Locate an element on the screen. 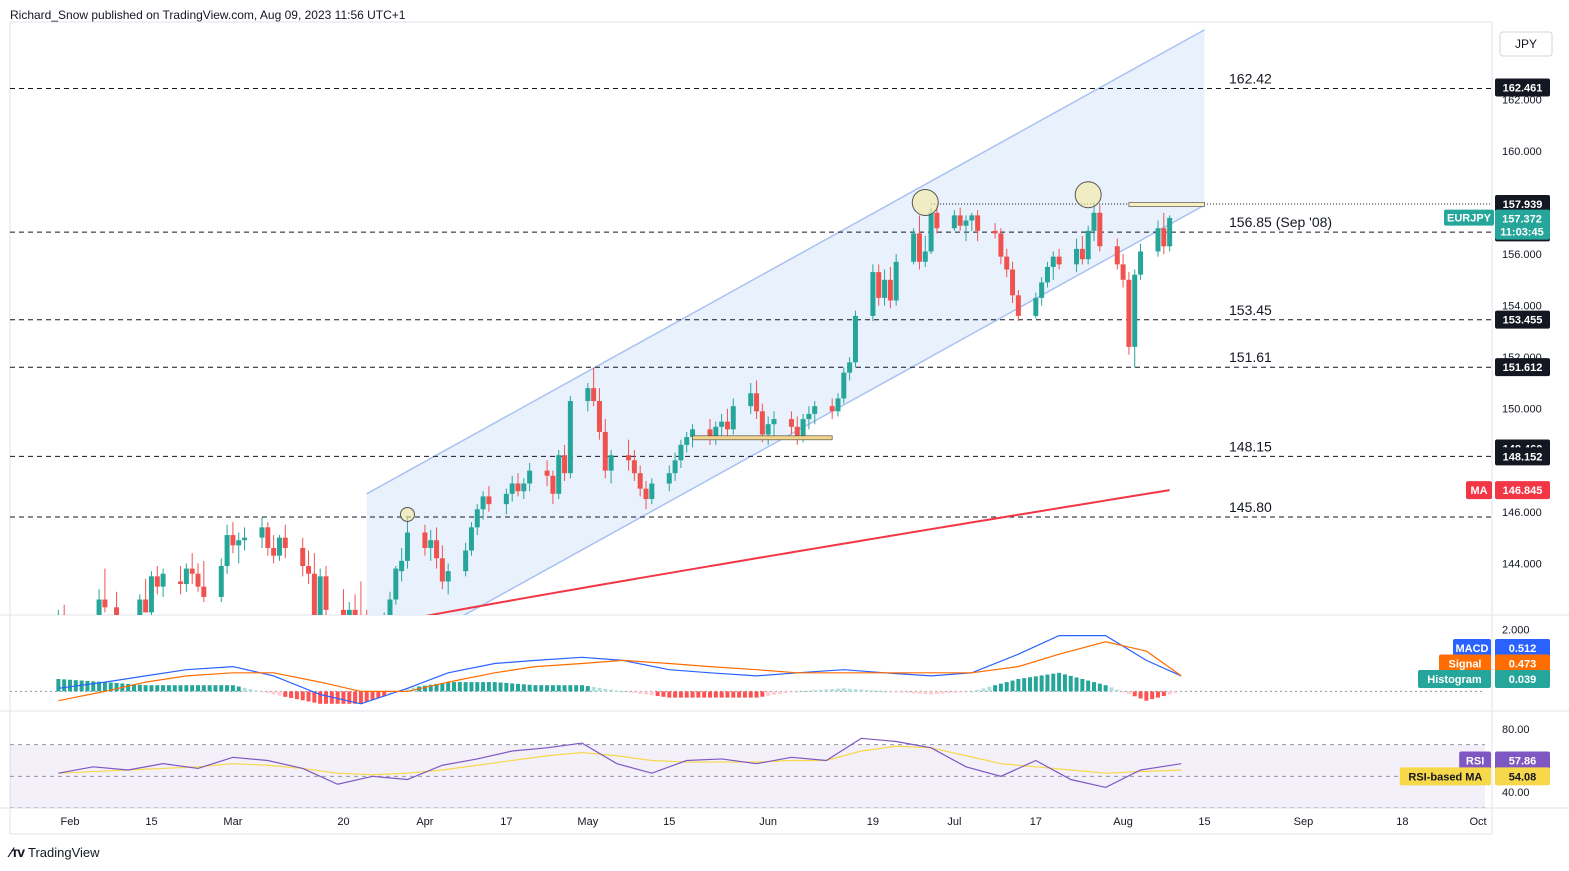 The image size is (1569, 871). level-label: 153.45 is located at coordinates (1250, 310).